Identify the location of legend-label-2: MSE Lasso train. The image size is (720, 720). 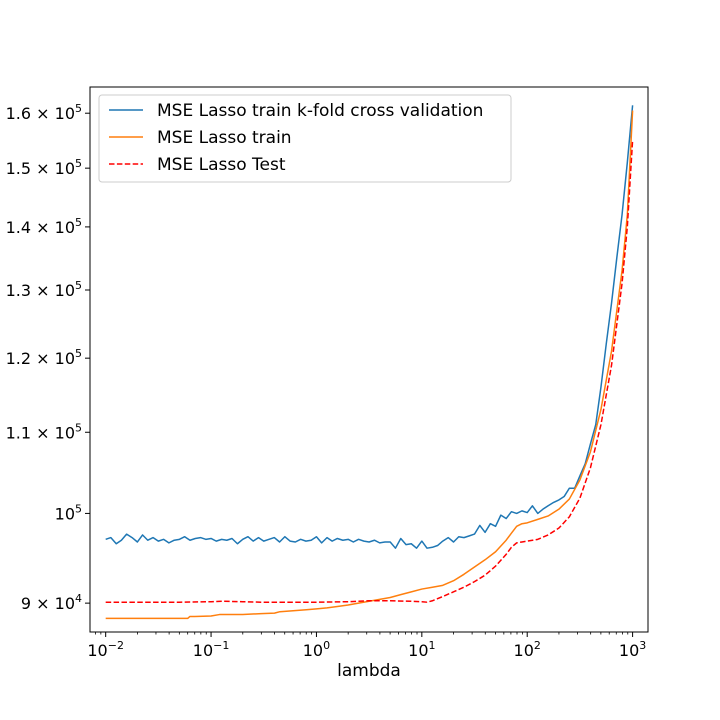
(224, 138).